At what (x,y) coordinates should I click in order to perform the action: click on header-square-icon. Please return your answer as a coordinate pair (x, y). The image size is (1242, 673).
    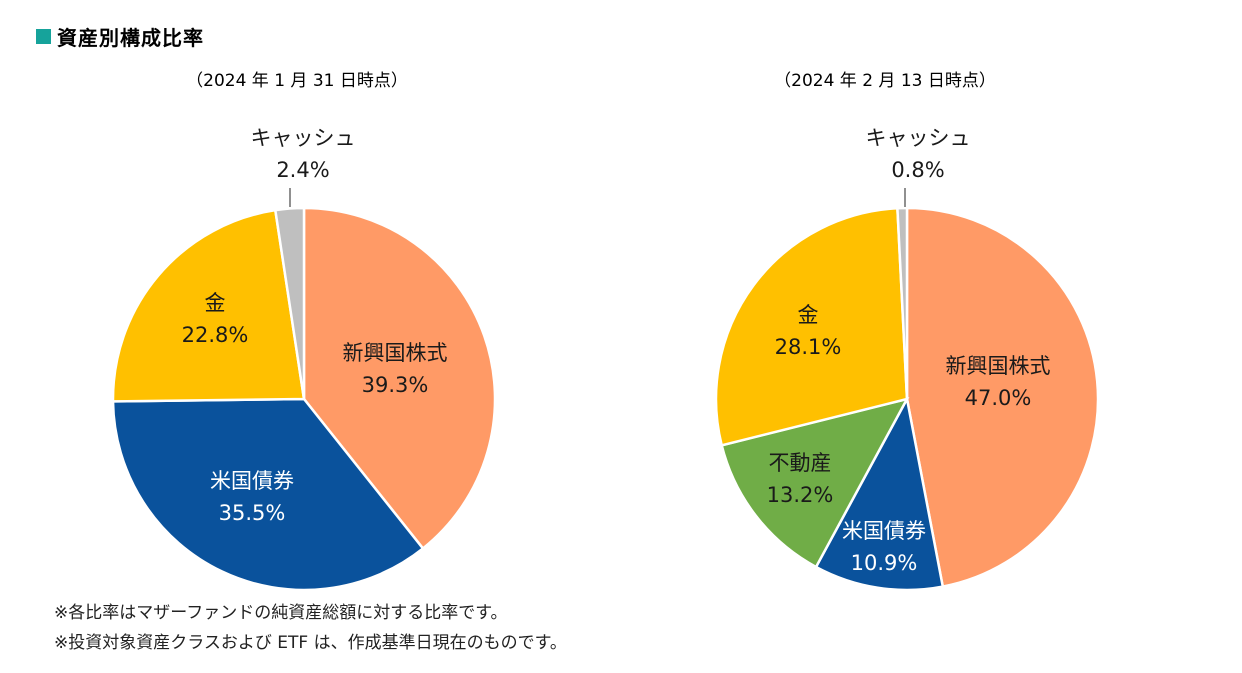
    Looking at the image, I should click on (43, 36).